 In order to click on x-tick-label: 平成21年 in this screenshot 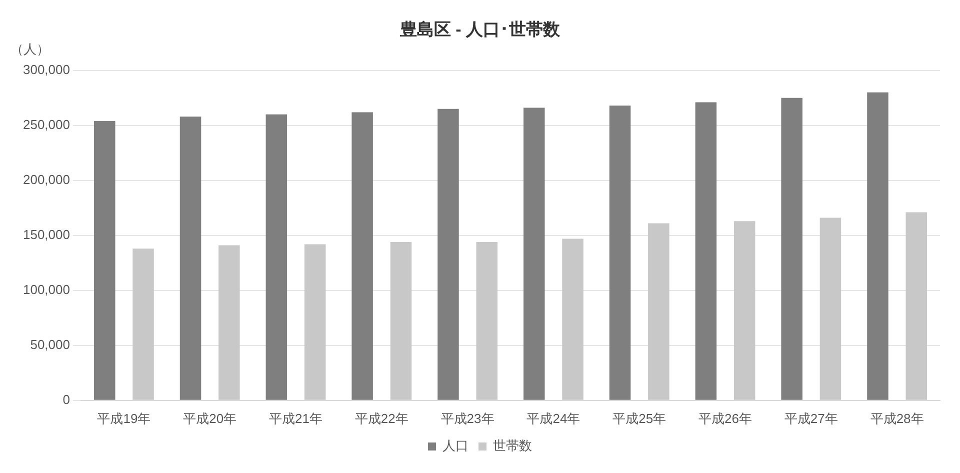, I will do `click(295, 418)`.